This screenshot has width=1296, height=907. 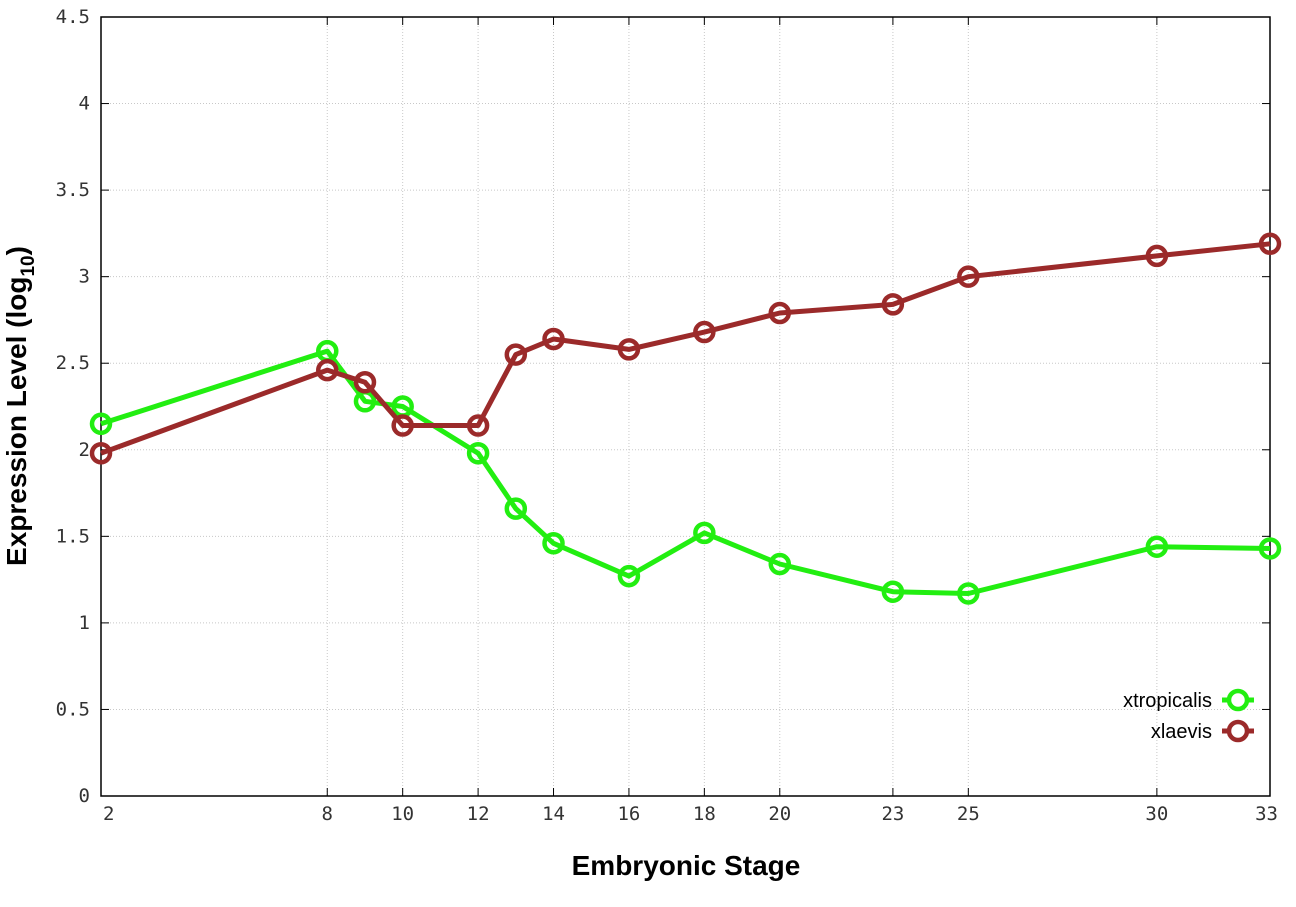 I want to click on legend-label: xtropicalis, so click(x=1167, y=701).